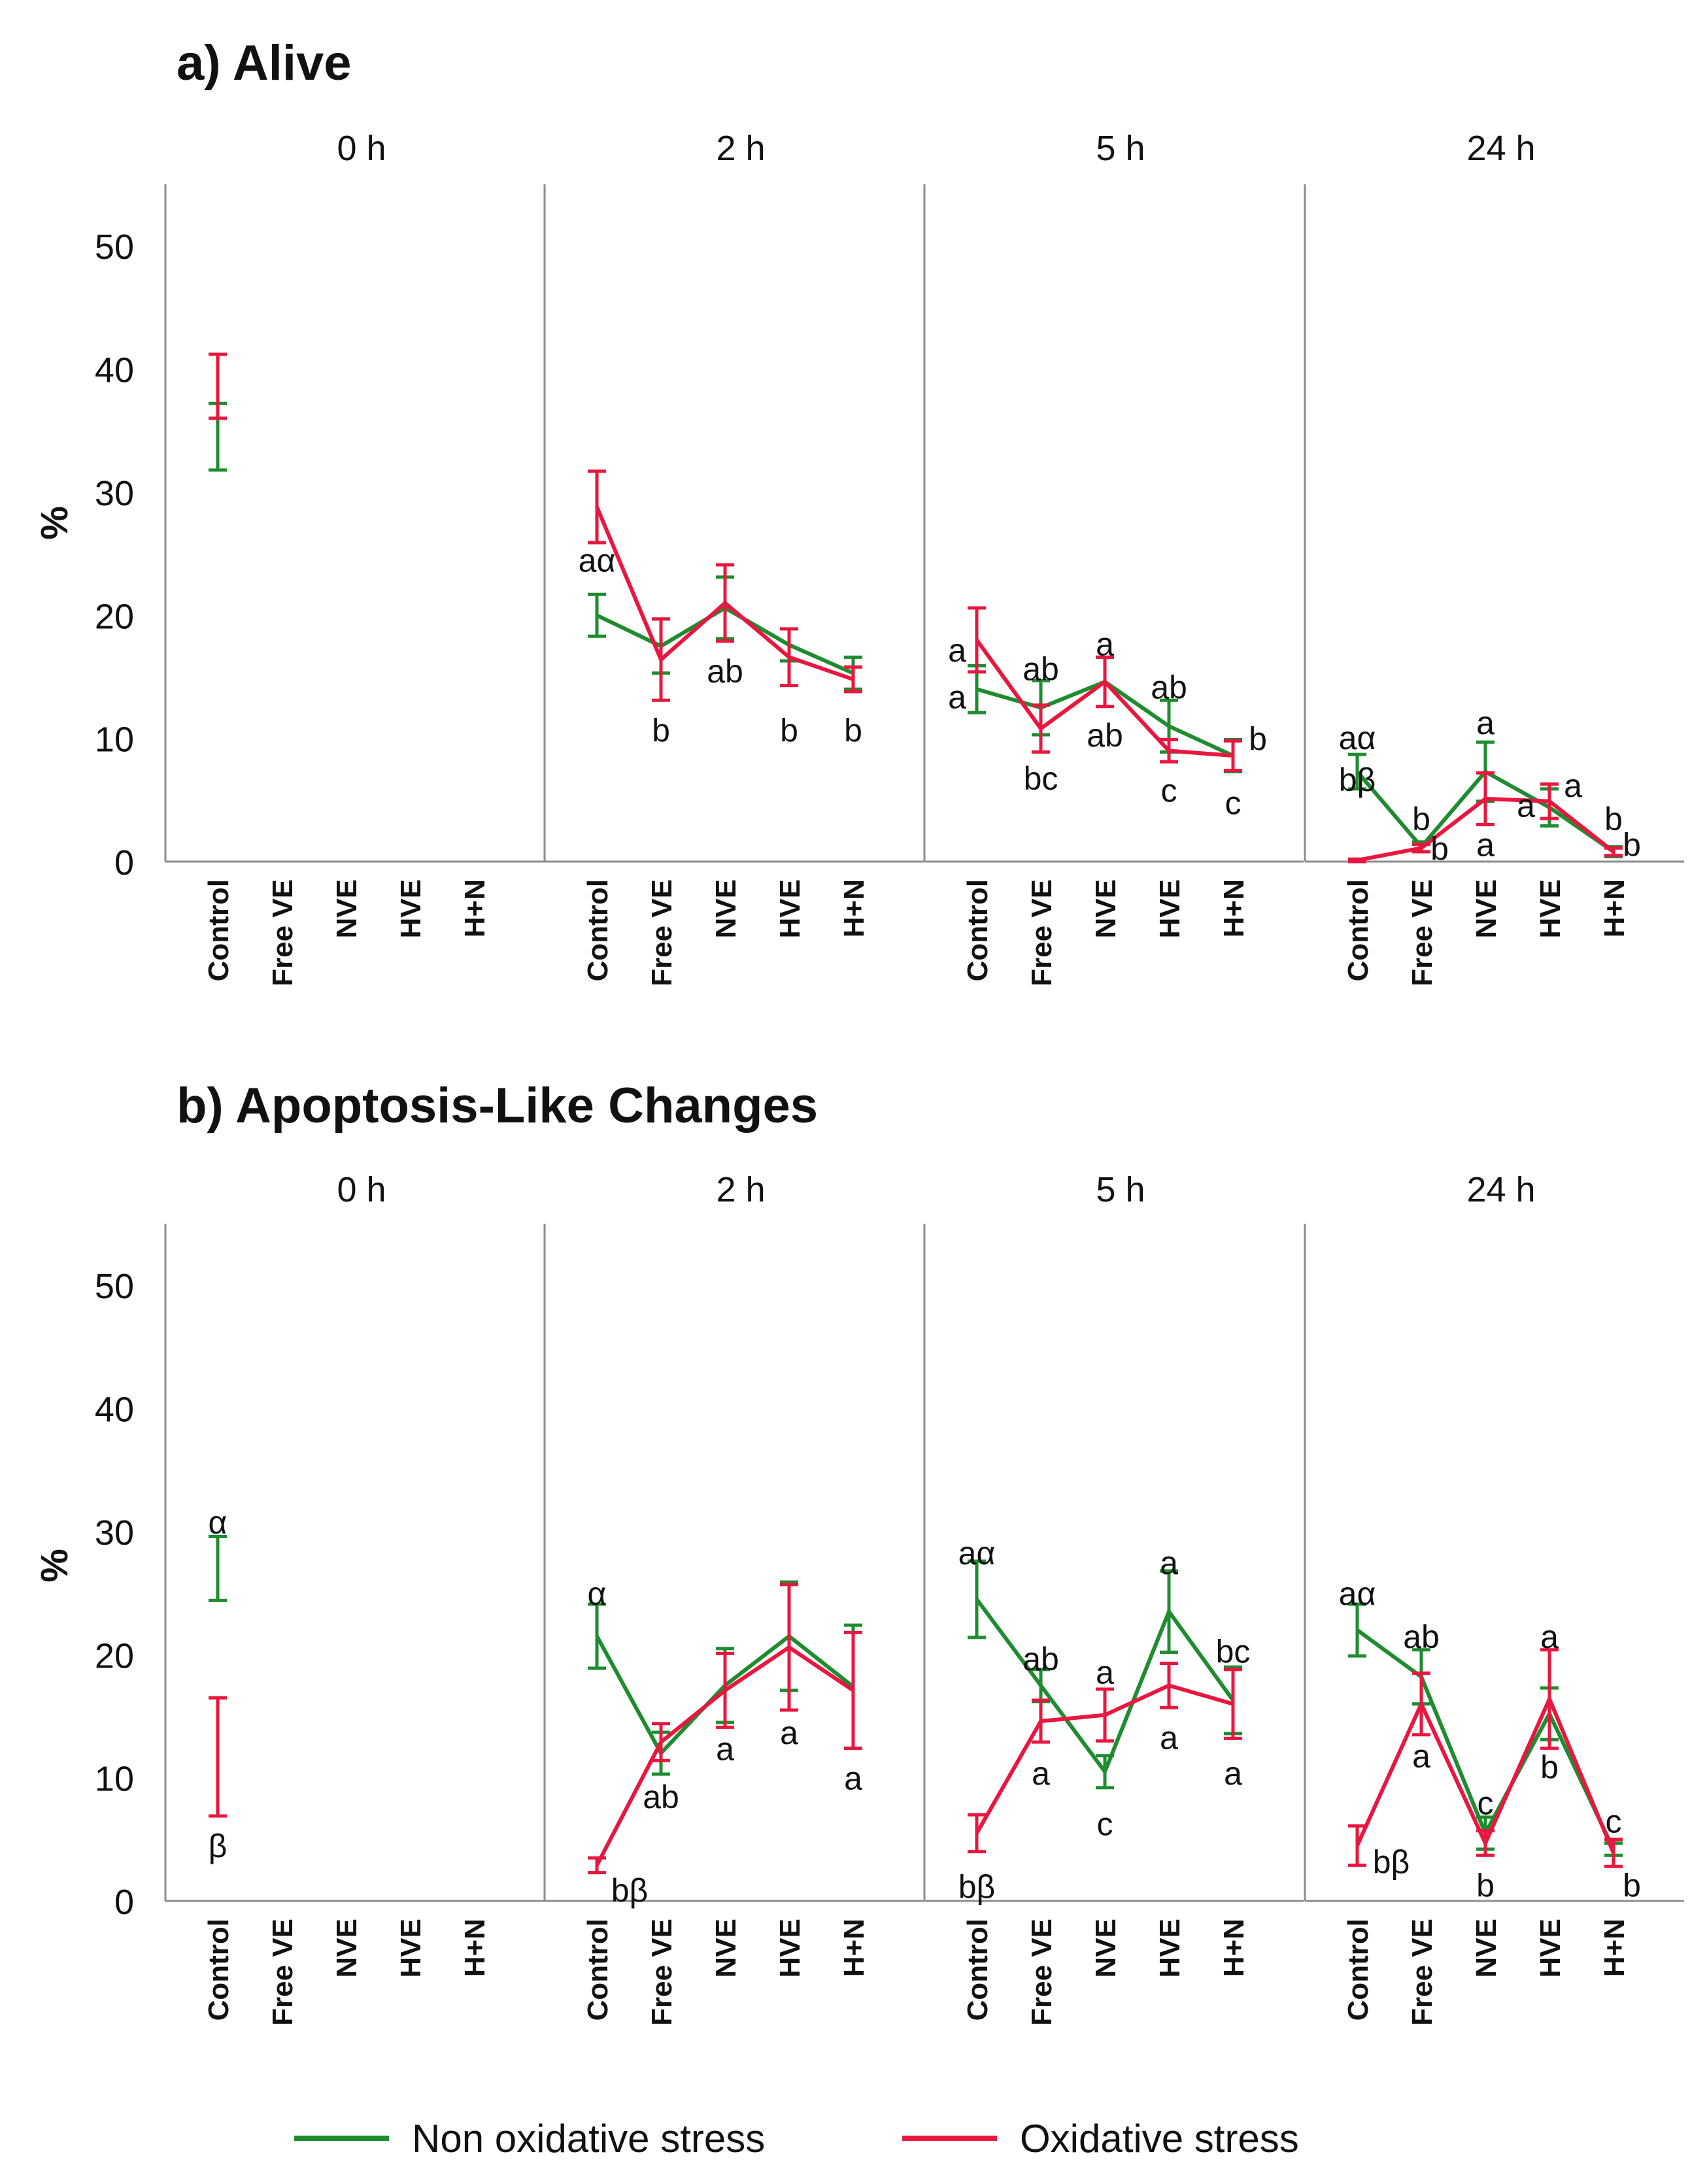  I want to click on legend-label-oxidative: Oxidative stress, so click(1159, 2138).